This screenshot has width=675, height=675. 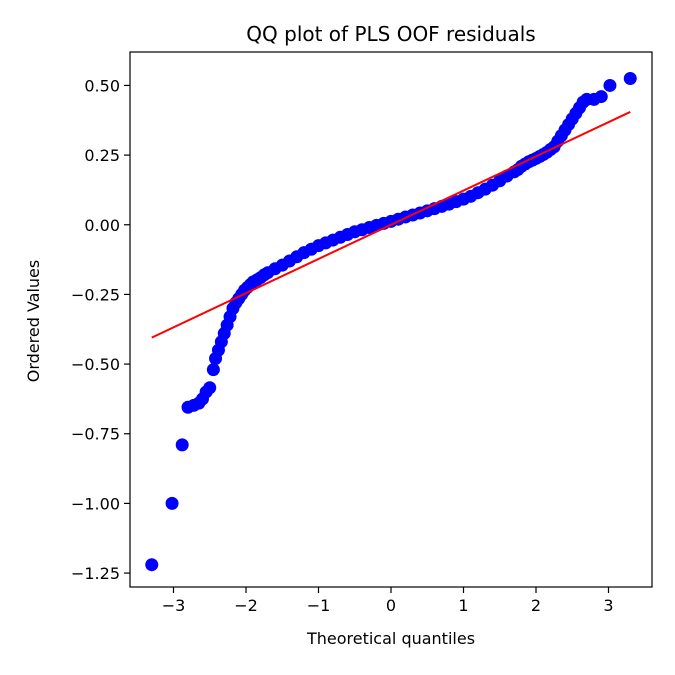 I want to click on x-tick-label: 3, so click(x=608, y=605).